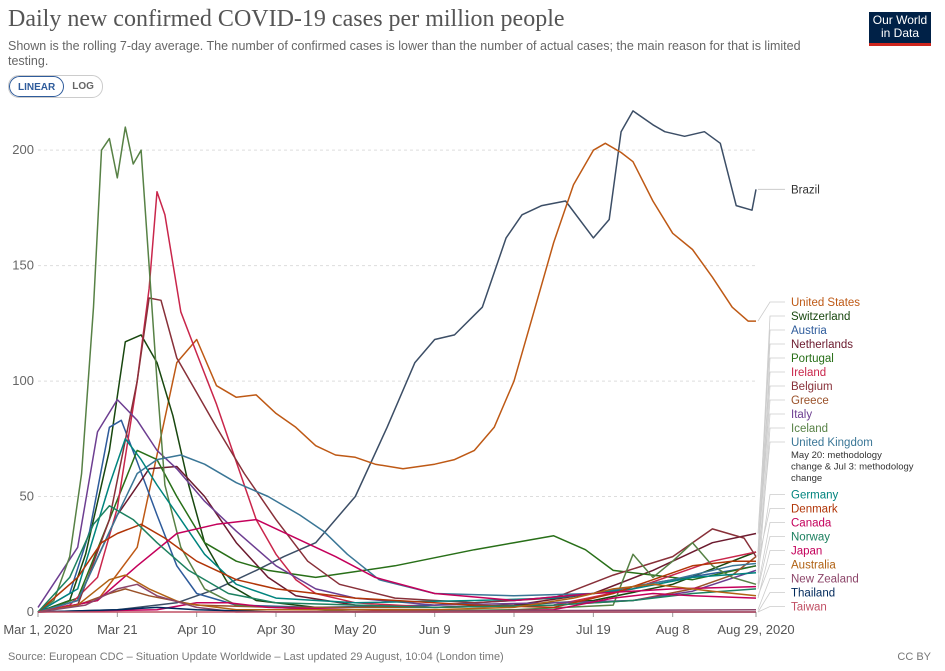 The width and height of the screenshot is (945, 671). What do you see at coordinates (30, 611) in the screenshot?
I see `y-tick-label: 0` at bounding box center [30, 611].